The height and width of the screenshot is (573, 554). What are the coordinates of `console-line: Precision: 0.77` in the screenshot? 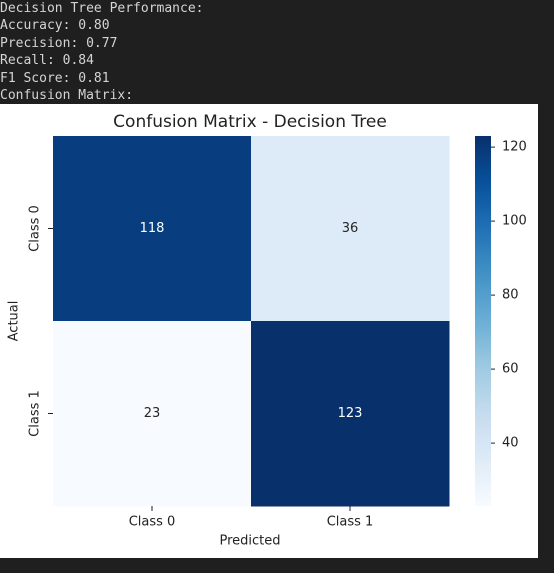 It's located at (59, 43).